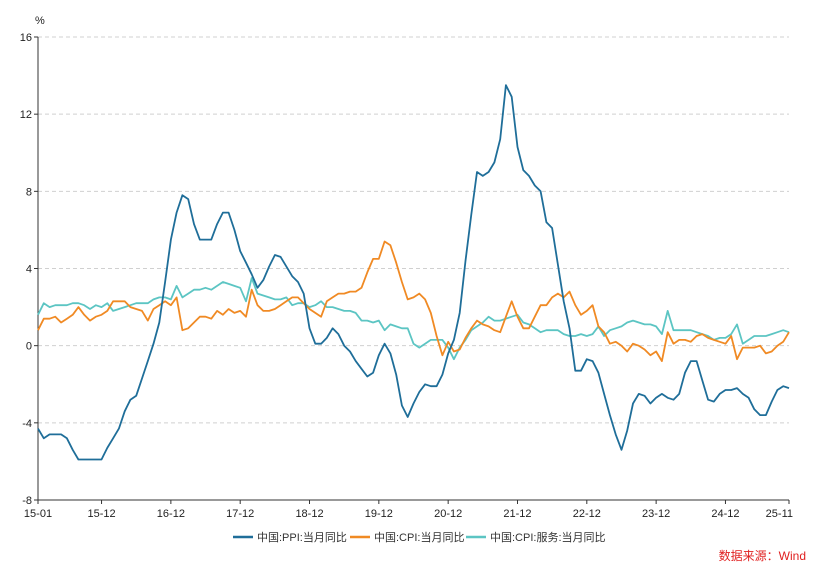 This screenshot has height=579, width=826. Describe the element at coordinates (302, 537) in the screenshot. I see `legend-label: 中国:PPI:当月同比` at that location.